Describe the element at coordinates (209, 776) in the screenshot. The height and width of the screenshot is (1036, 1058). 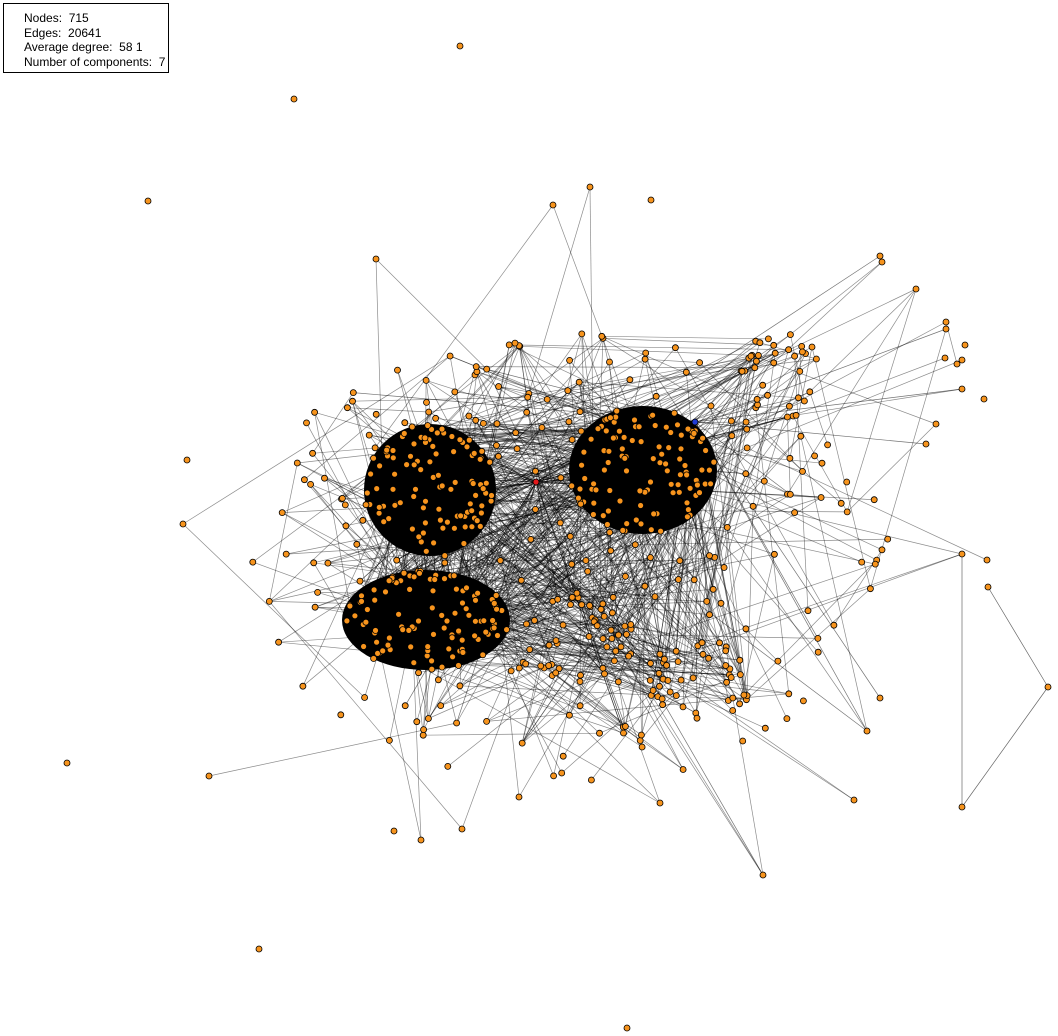
I see `outlier-node` at that location.